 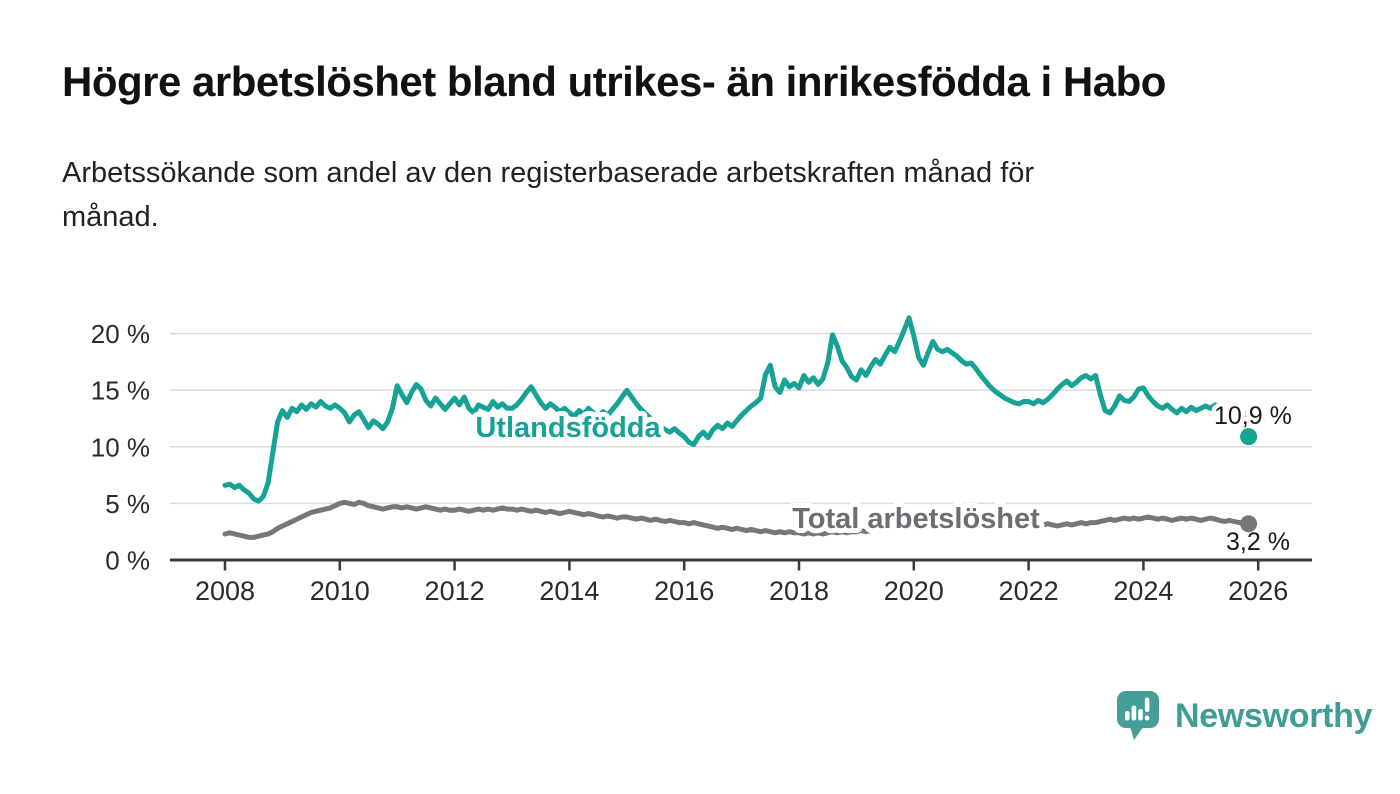 I want to click on newsworthy-logo: Newsworthy, so click(x=1244, y=716).